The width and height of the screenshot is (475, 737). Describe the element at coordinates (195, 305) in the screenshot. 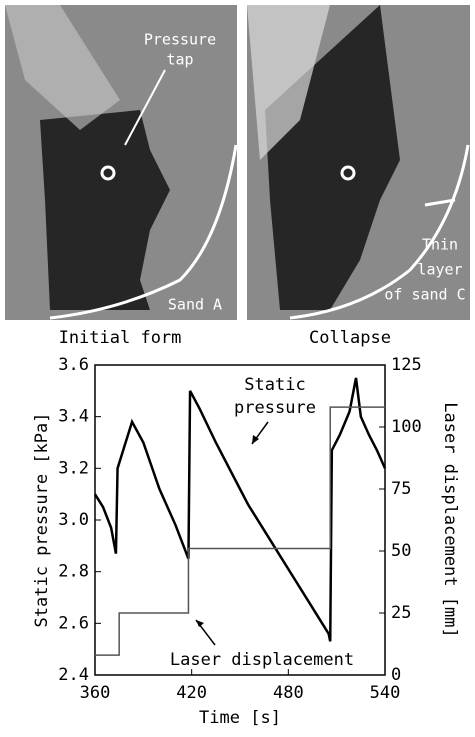

I see `photo-label: Sand A` at that location.